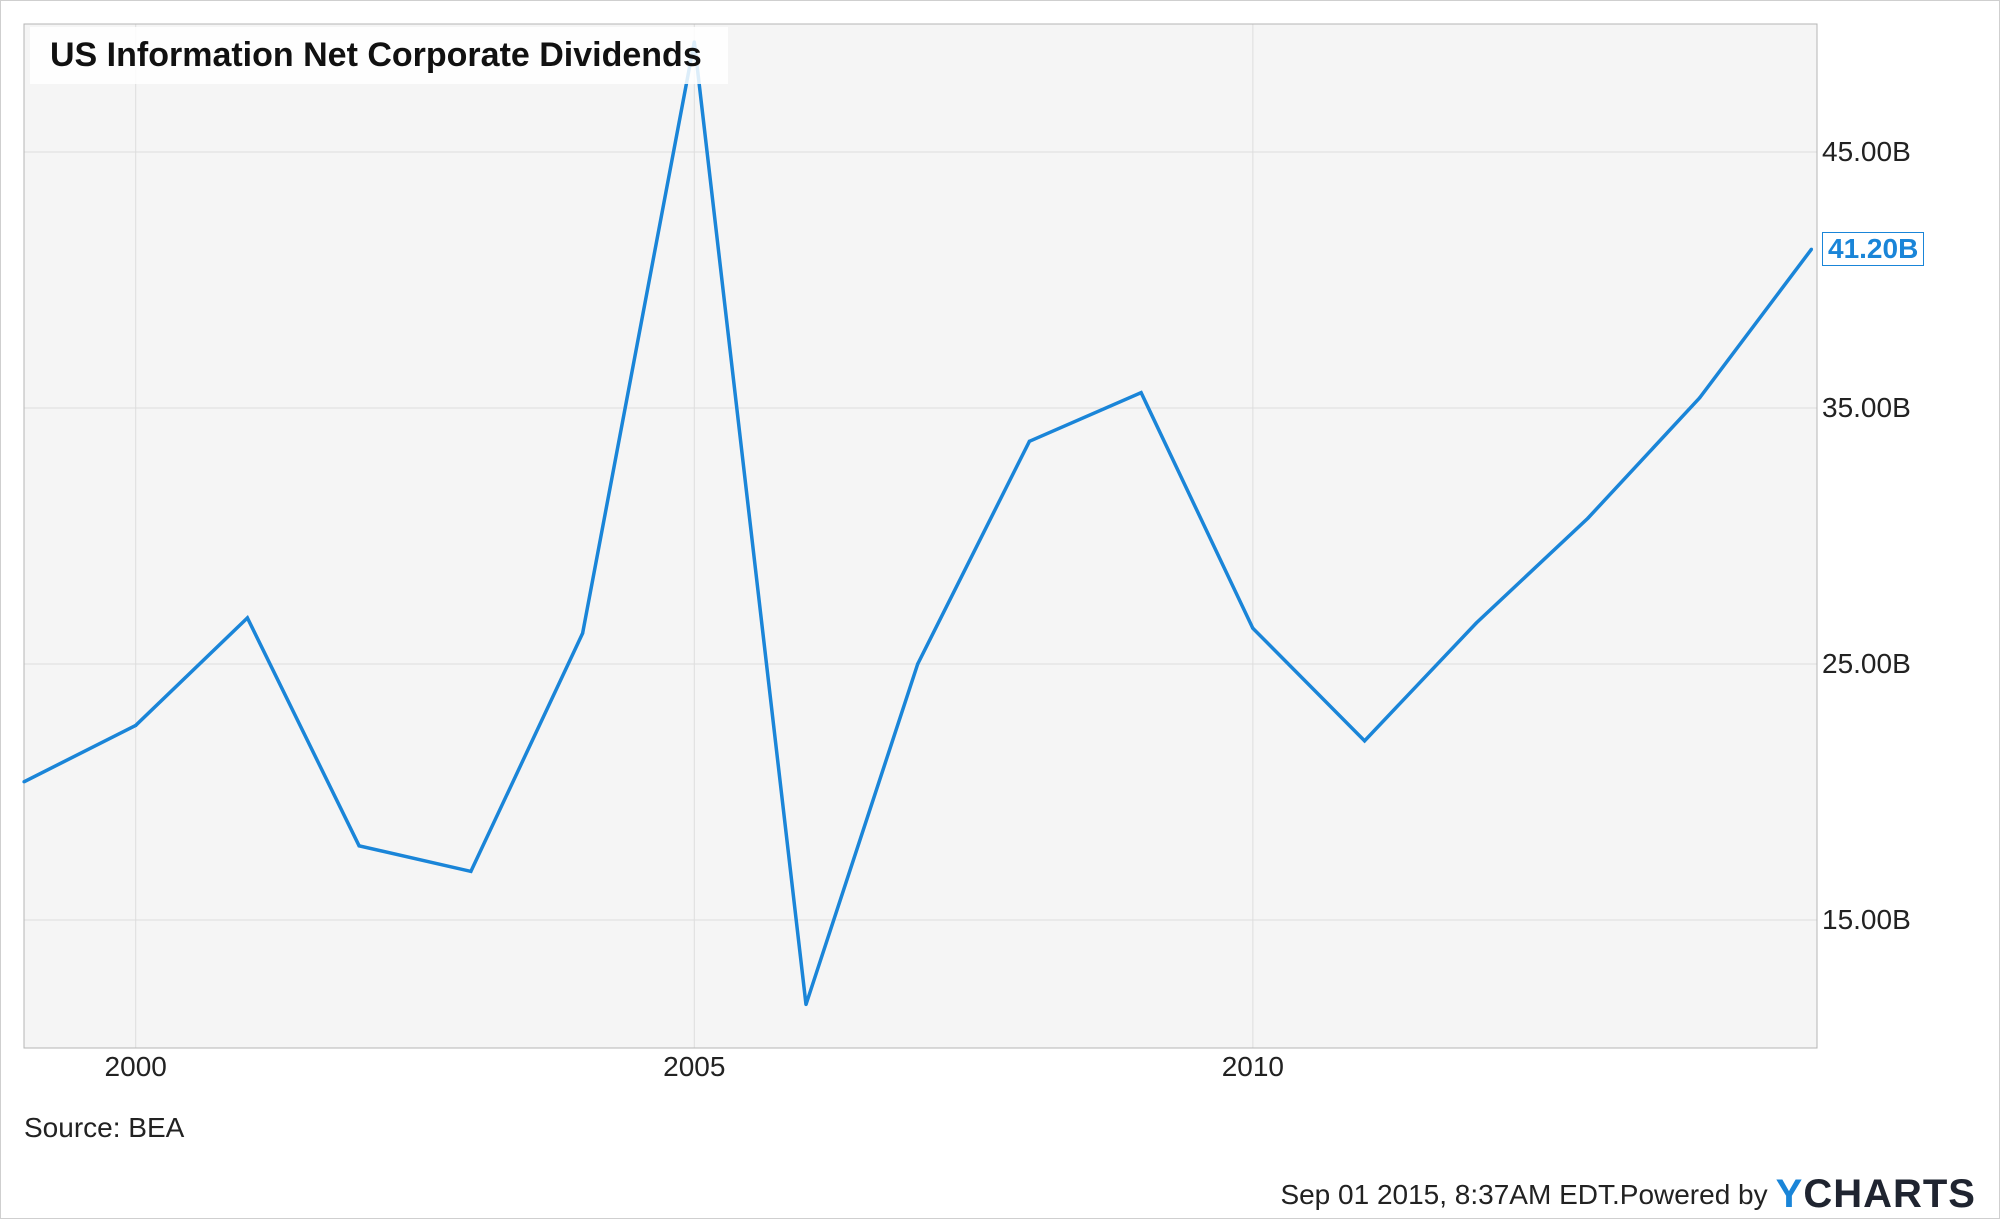 This screenshot has width=2000, height=1219. I want to click on logo-prefix: Y, so click(1789, 1194).